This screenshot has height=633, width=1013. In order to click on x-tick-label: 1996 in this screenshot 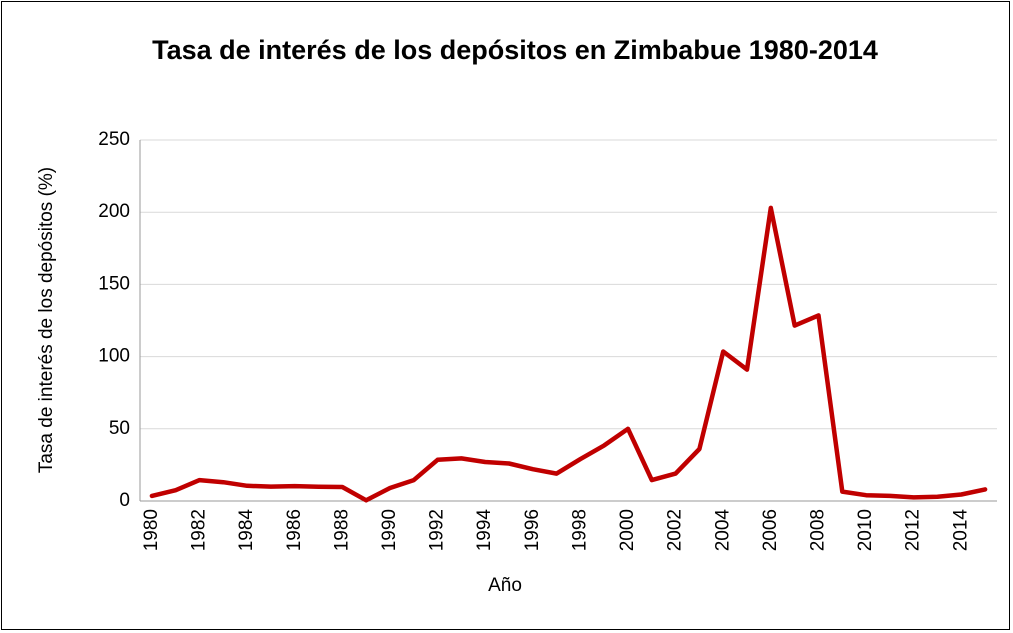, I will do `click(532, 530)`.